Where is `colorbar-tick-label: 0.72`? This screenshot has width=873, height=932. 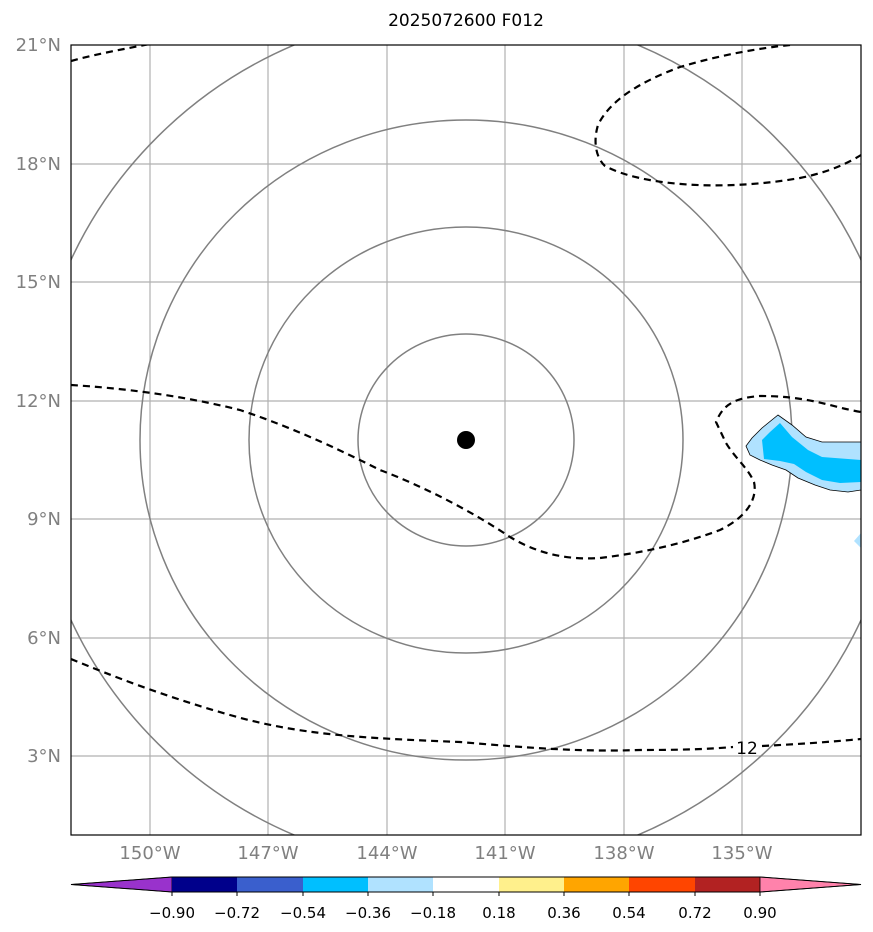 colorbar-tick-label: 0.72 is located at coordinates (694, 913).